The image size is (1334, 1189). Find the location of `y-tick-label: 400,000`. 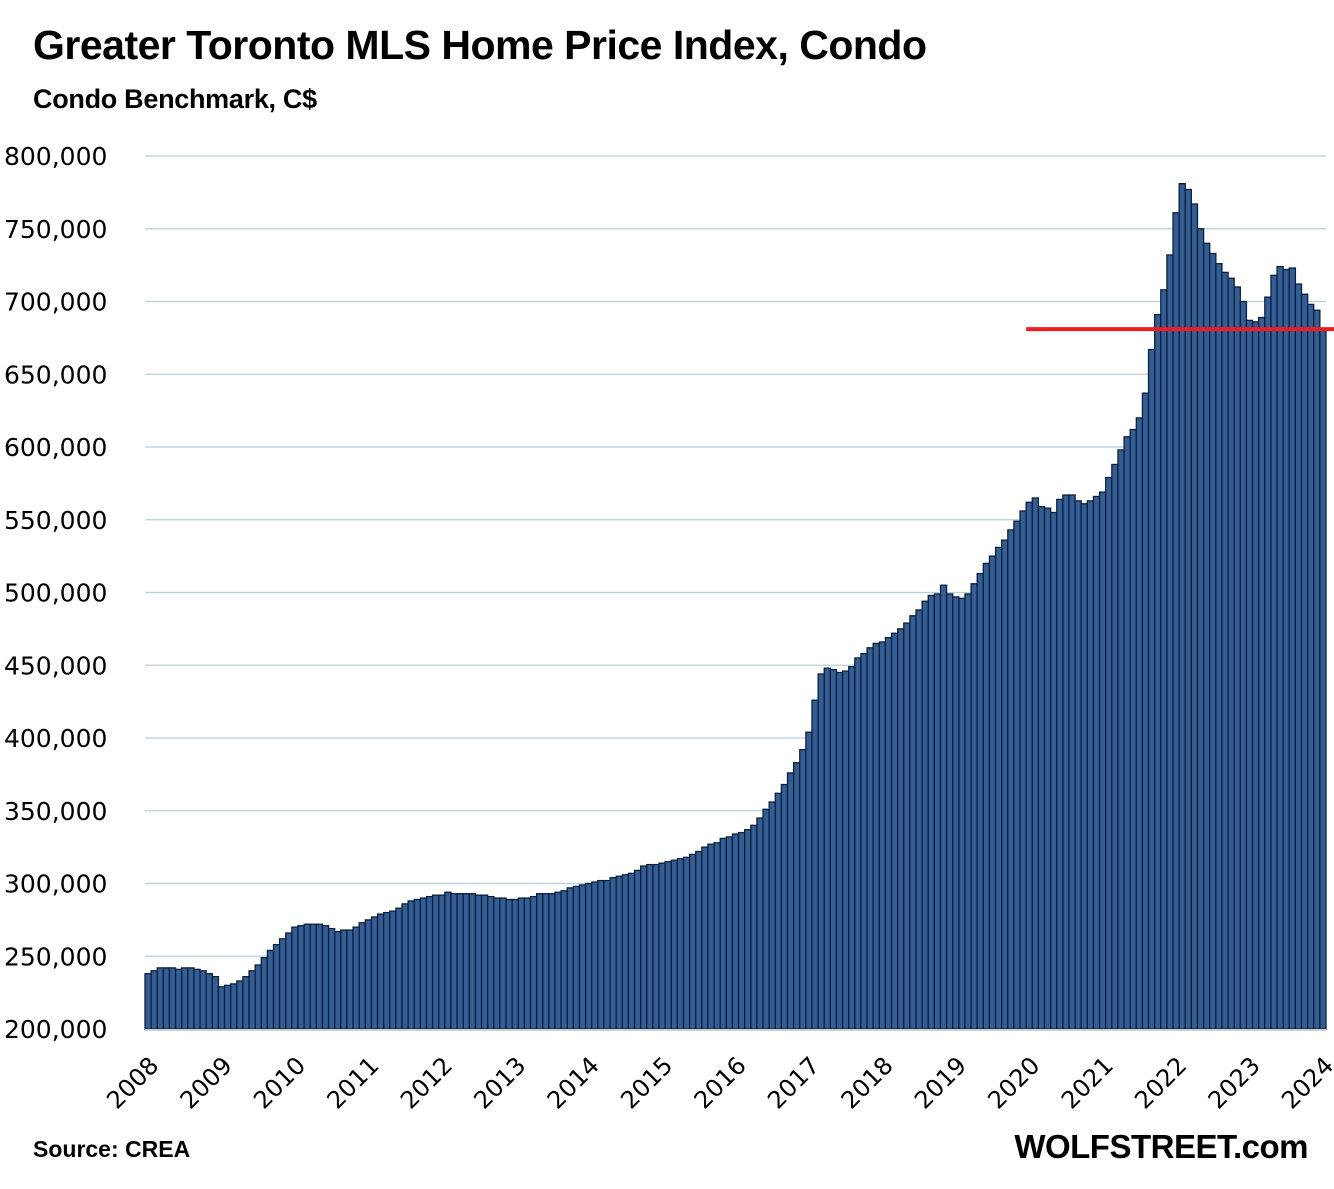

y-tick-label: 400,000 is located at coordinates (55, 738).